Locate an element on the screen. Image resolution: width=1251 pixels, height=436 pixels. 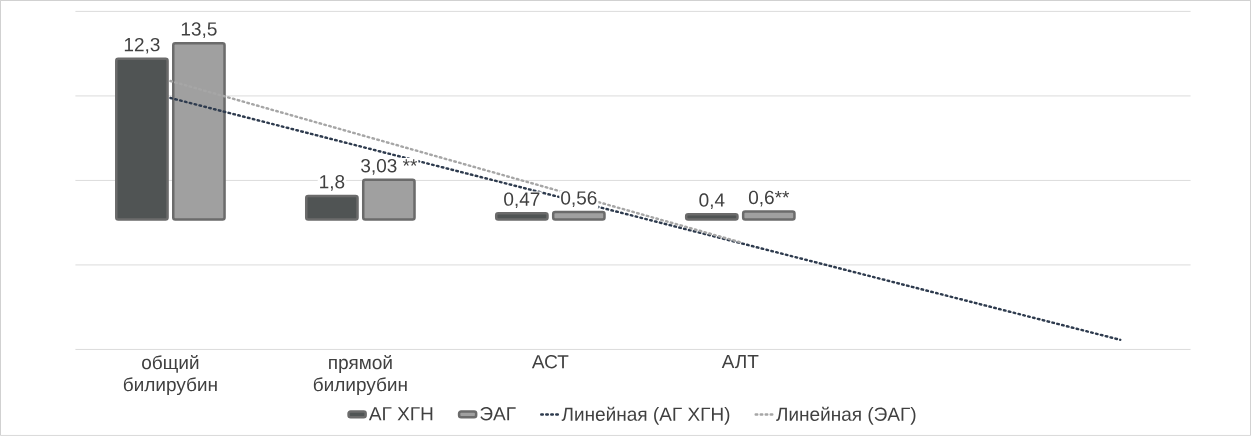
data-label: 13,5 is located at coordinates (199, 30).